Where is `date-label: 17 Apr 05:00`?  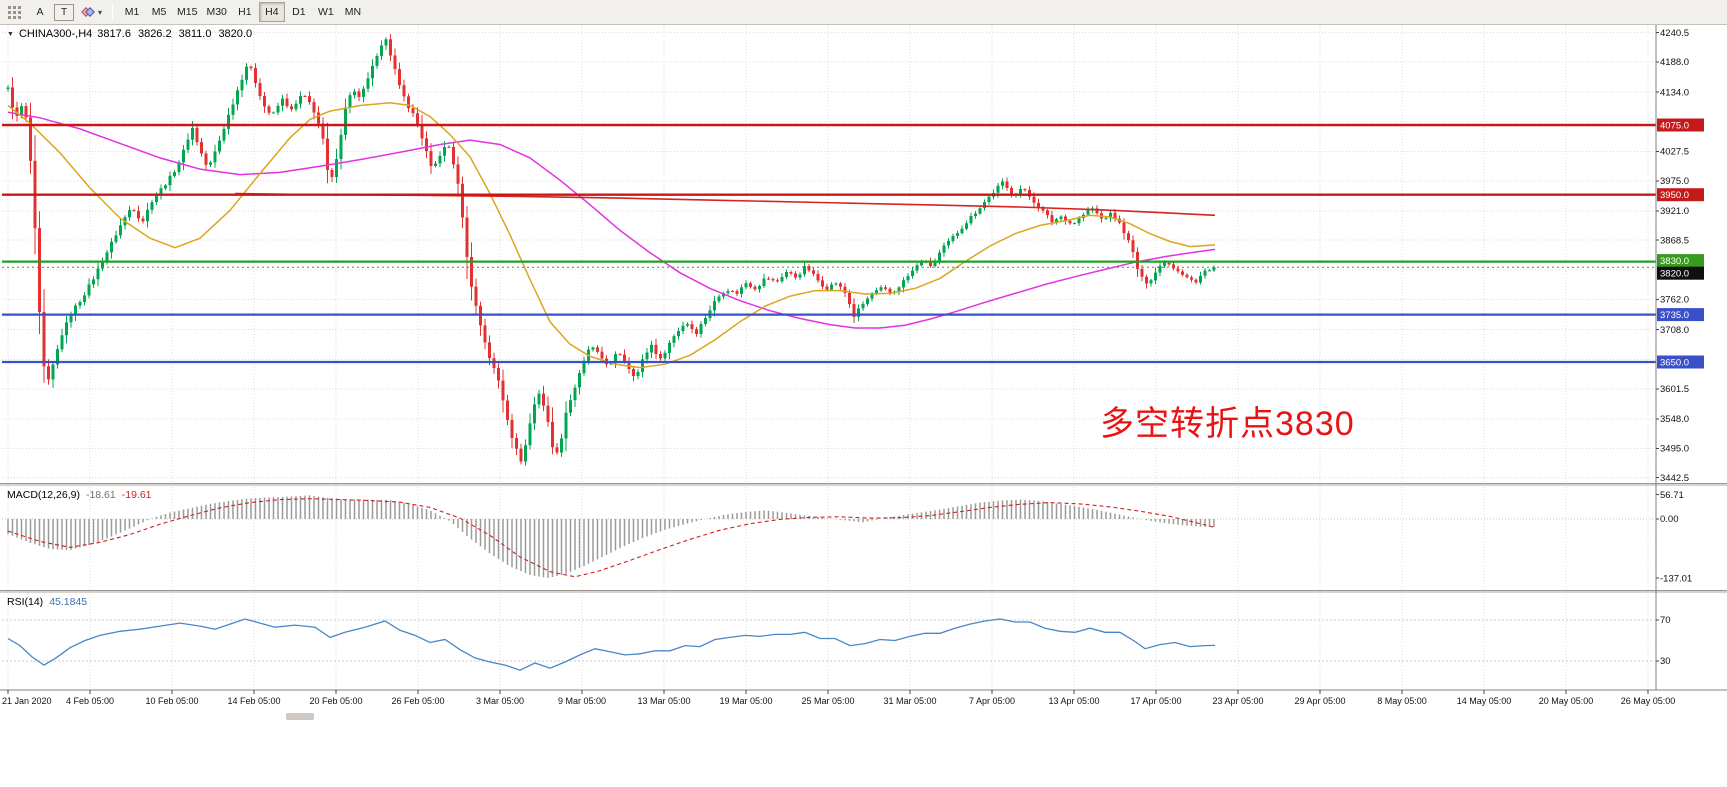
date-label: 17 Apr 05:00 is located at coordinates (1155, 701).